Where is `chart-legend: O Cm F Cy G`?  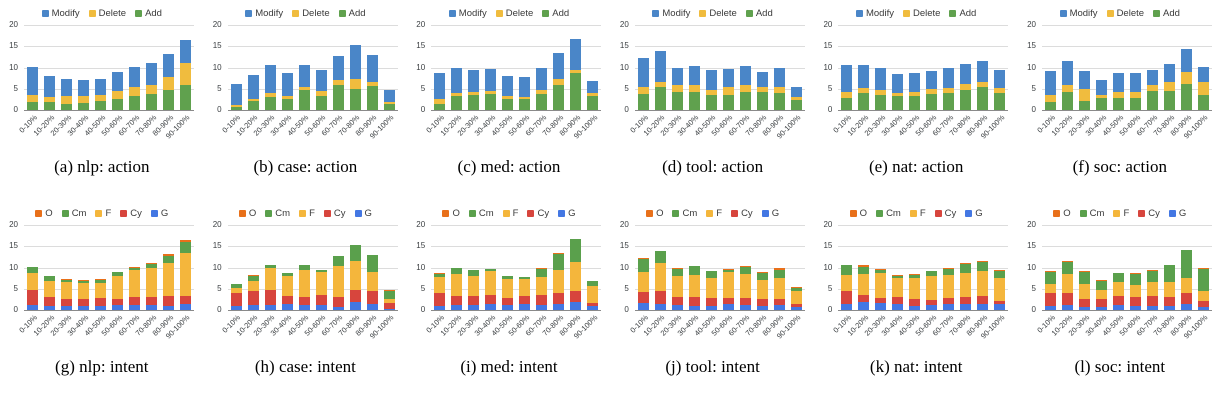
chart-legend: O Cm F Cy G is located at coordinates (713, 213).